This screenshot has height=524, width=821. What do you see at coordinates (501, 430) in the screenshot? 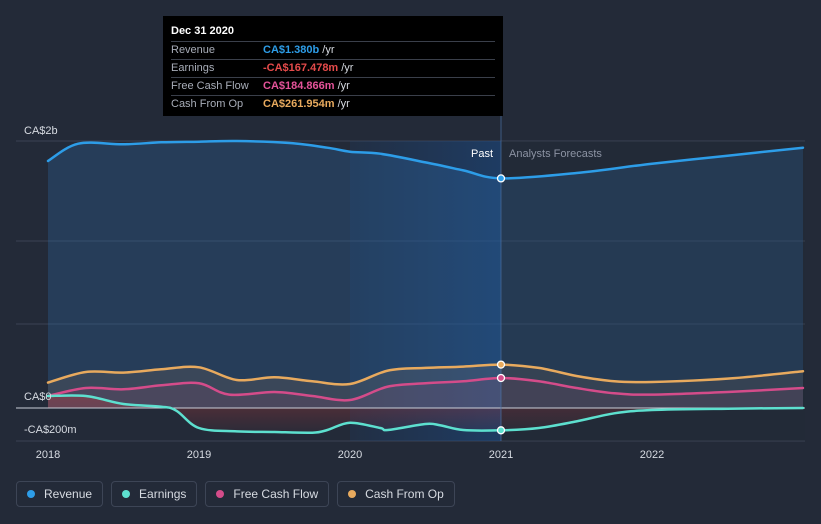
I see `earnings-marker` at bounding box center [501, 430].